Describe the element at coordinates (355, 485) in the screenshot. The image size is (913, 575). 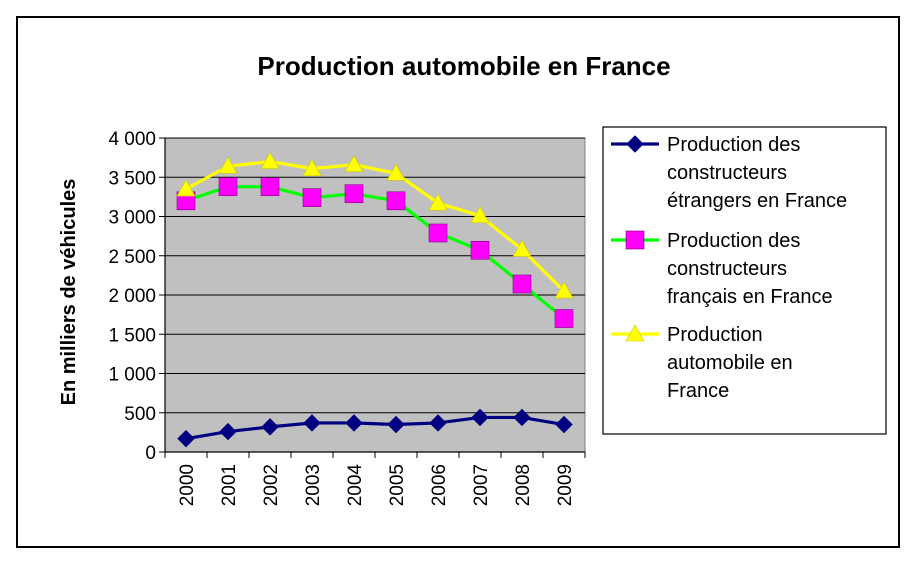
I see `x-tick-label: 2004` at that location.